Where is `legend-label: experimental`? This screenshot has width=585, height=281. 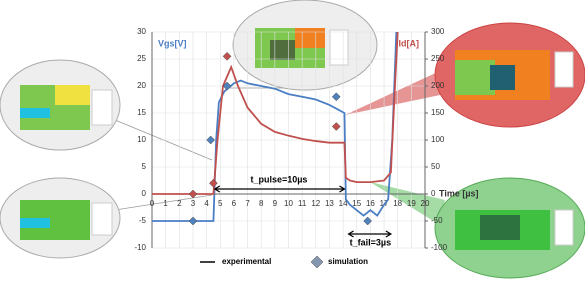
legend-label: experimental is located at coordinates (246, 261).